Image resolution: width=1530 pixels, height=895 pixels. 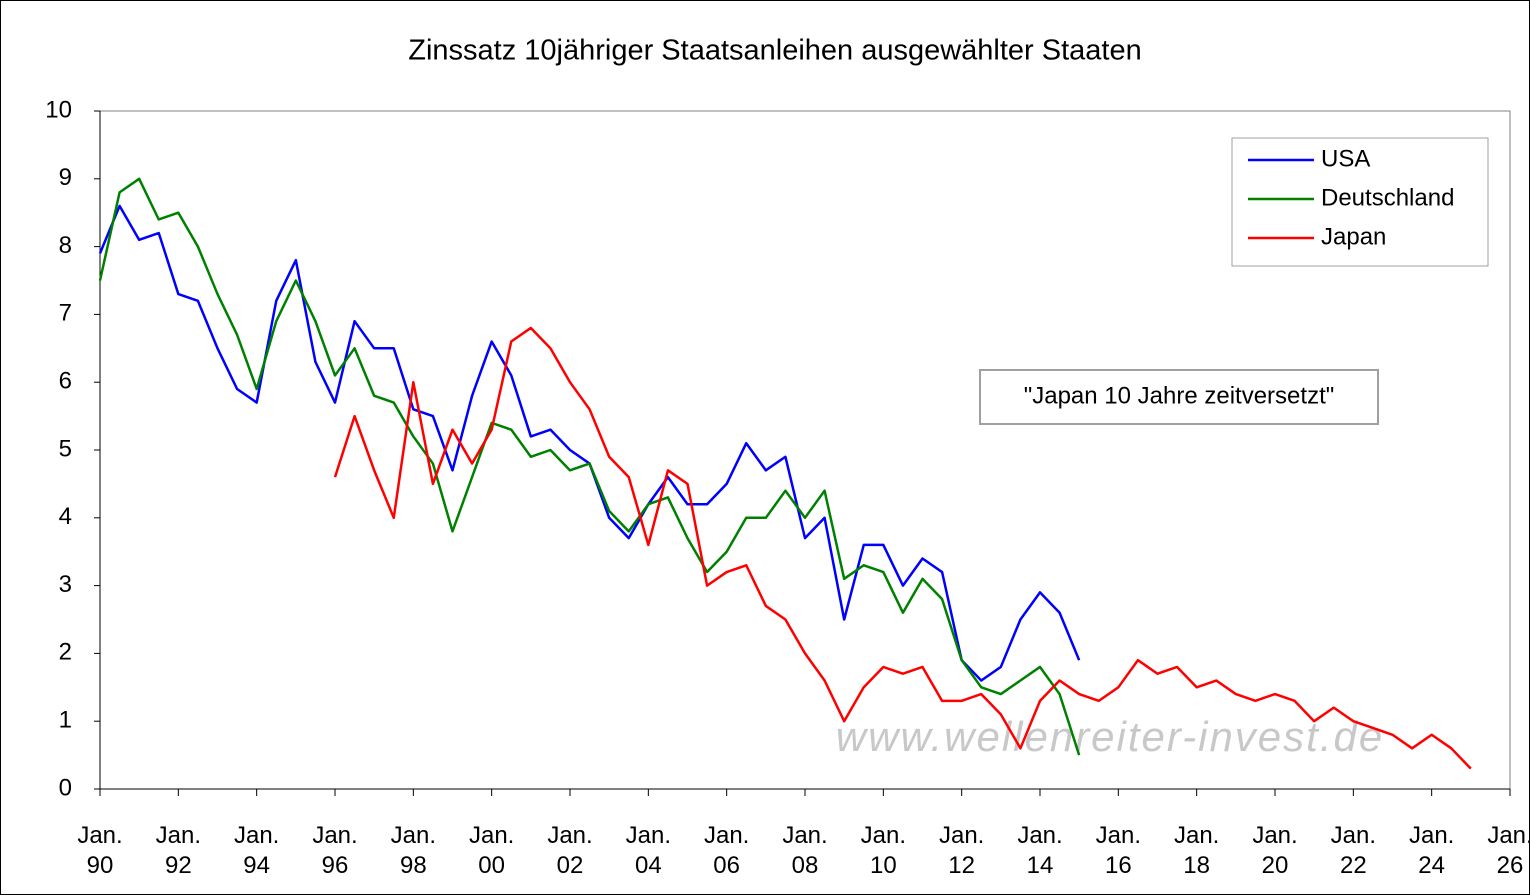 I want to click on x-tick-label: Jan. 20, so click(x=1275, y=850).